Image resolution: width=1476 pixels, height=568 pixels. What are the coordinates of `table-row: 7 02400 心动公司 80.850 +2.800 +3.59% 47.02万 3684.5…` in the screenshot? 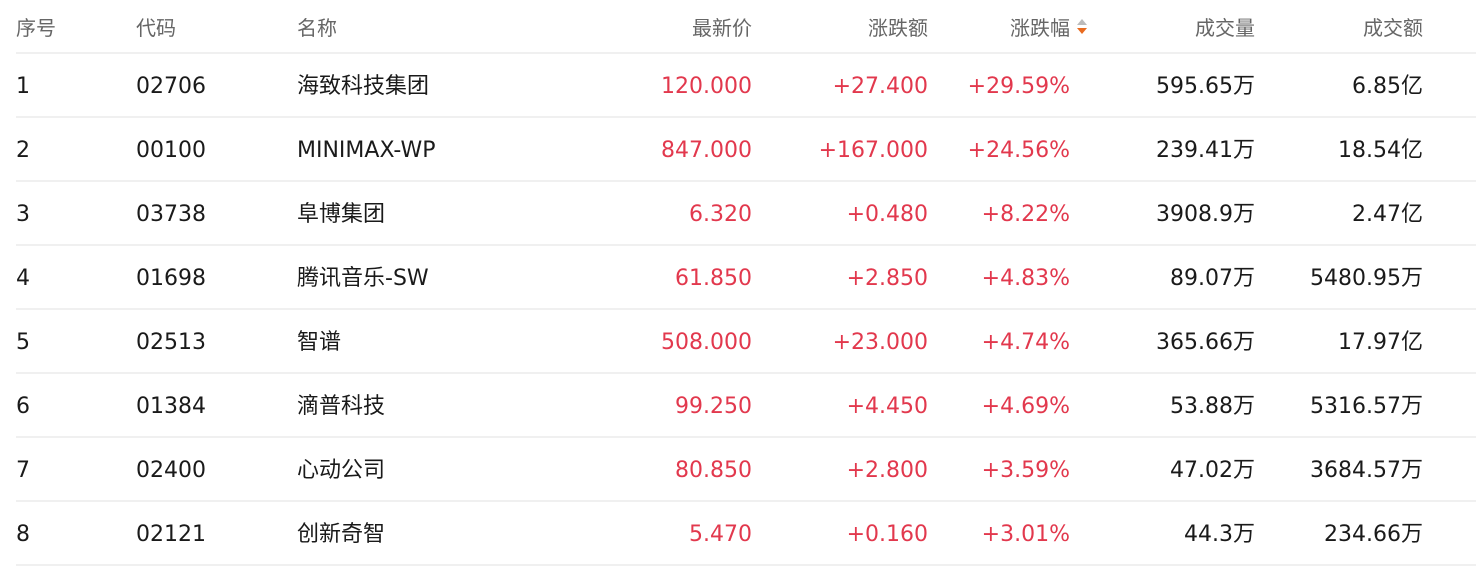 It's located at (746, 470).